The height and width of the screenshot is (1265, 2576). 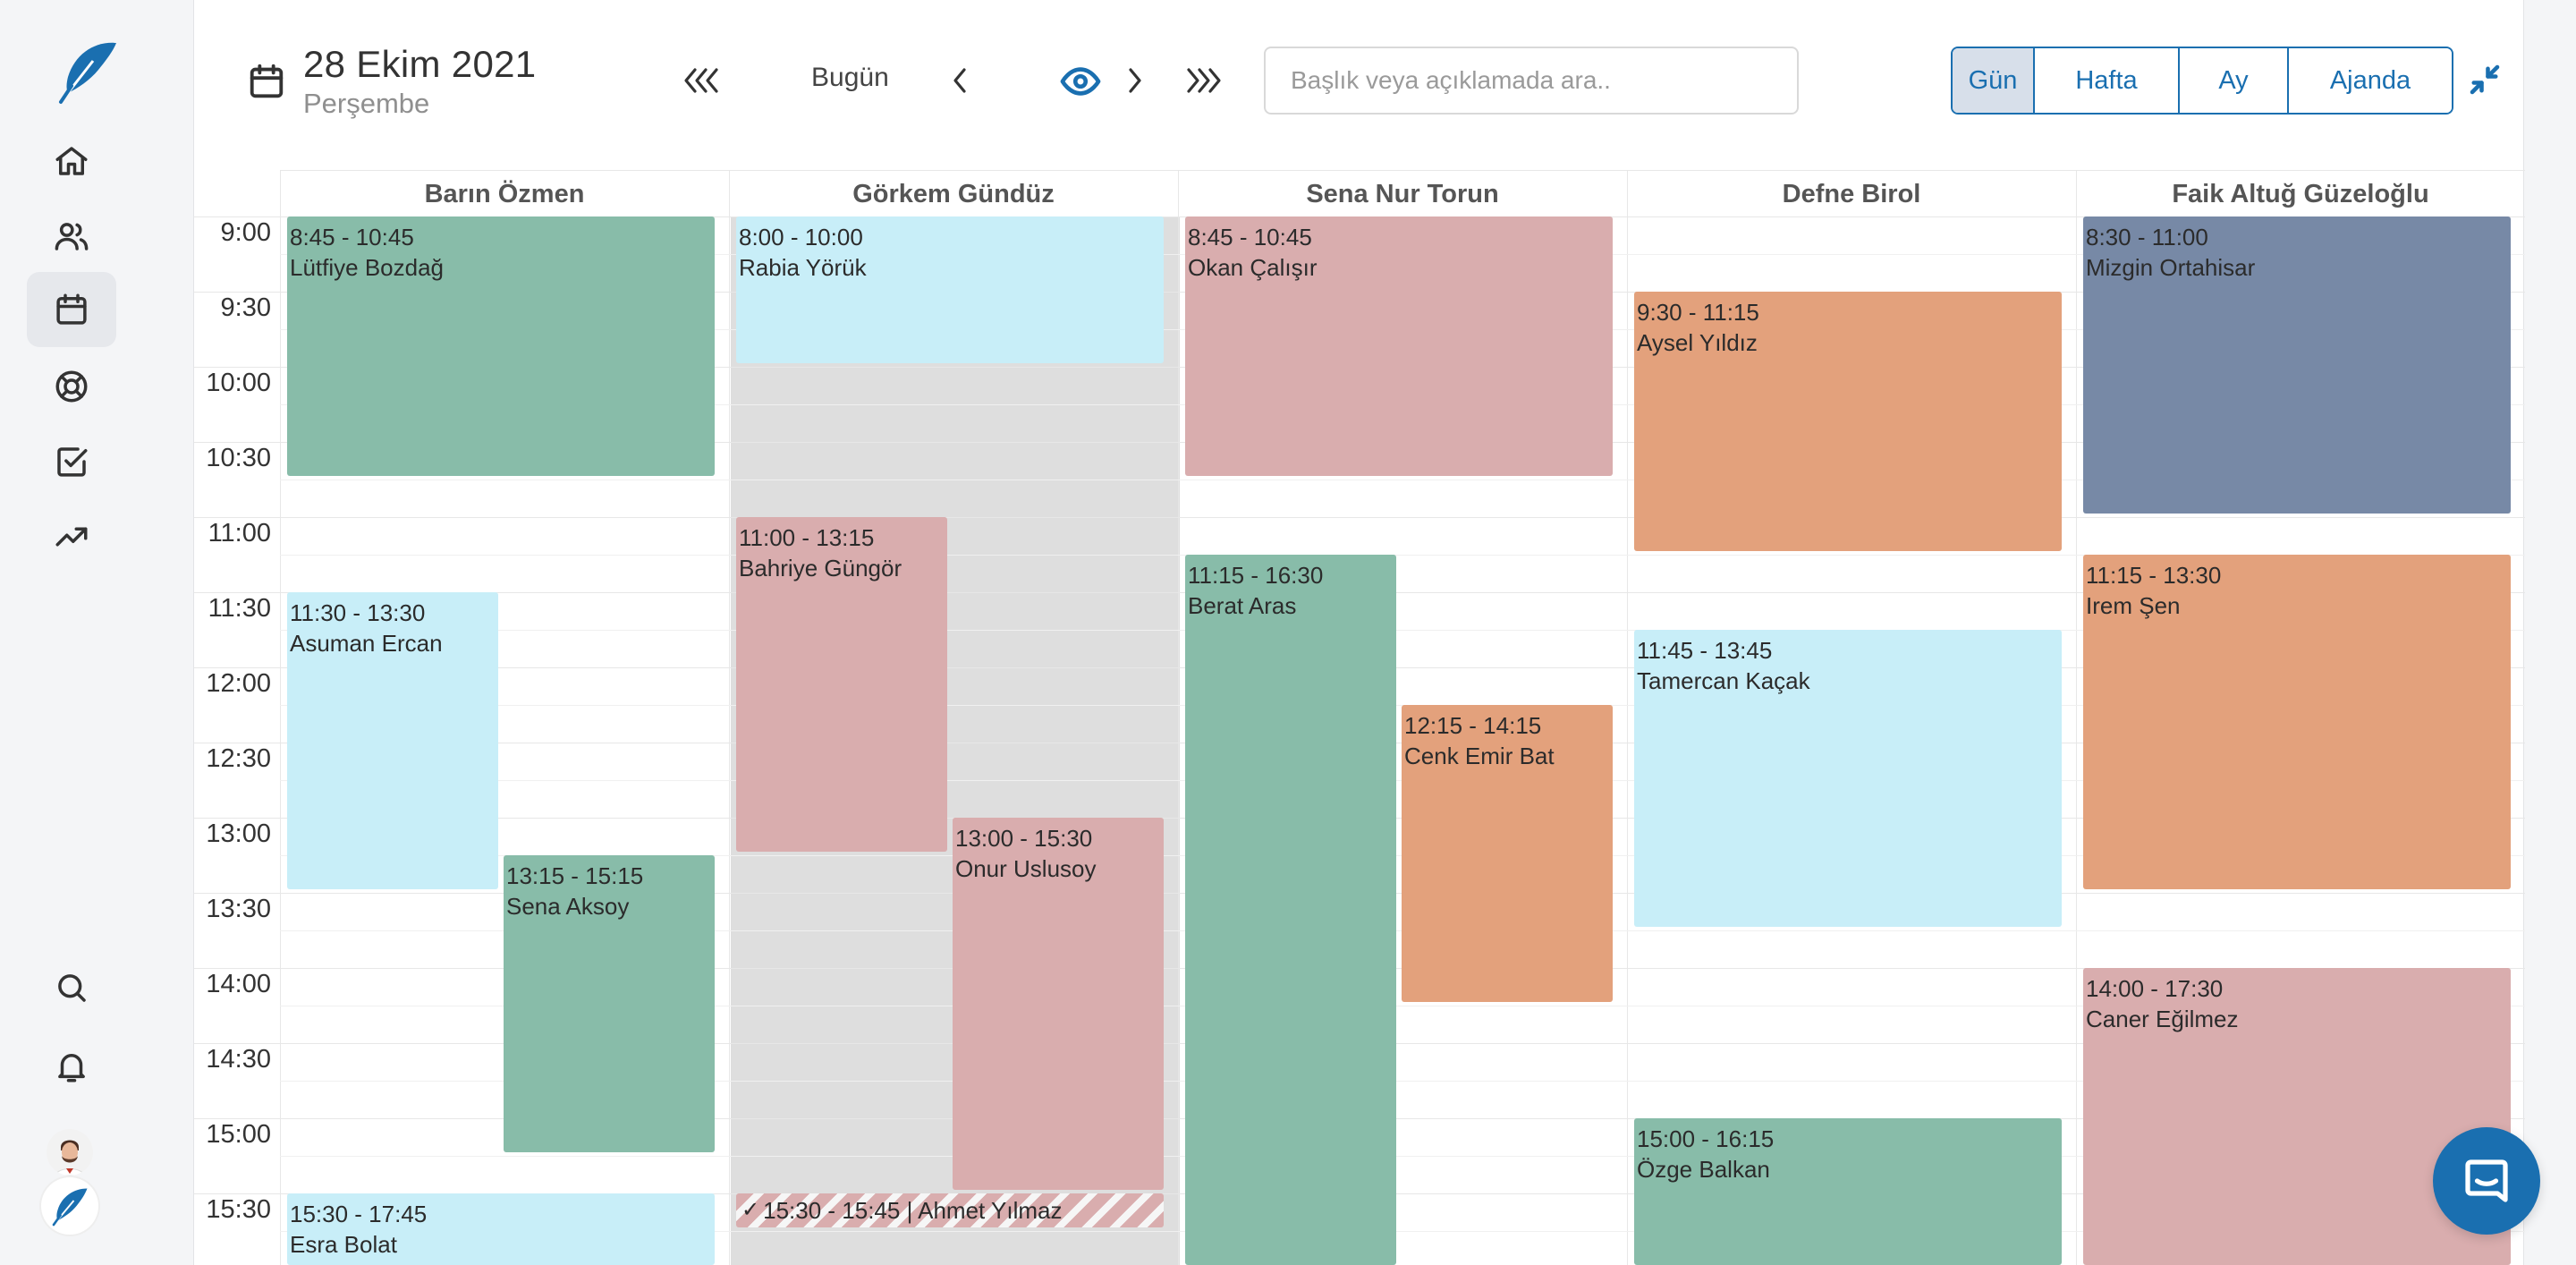 I want to click on appointment: 11:15 - 16:30 Berat Aras, so click(x=1290, y=910).